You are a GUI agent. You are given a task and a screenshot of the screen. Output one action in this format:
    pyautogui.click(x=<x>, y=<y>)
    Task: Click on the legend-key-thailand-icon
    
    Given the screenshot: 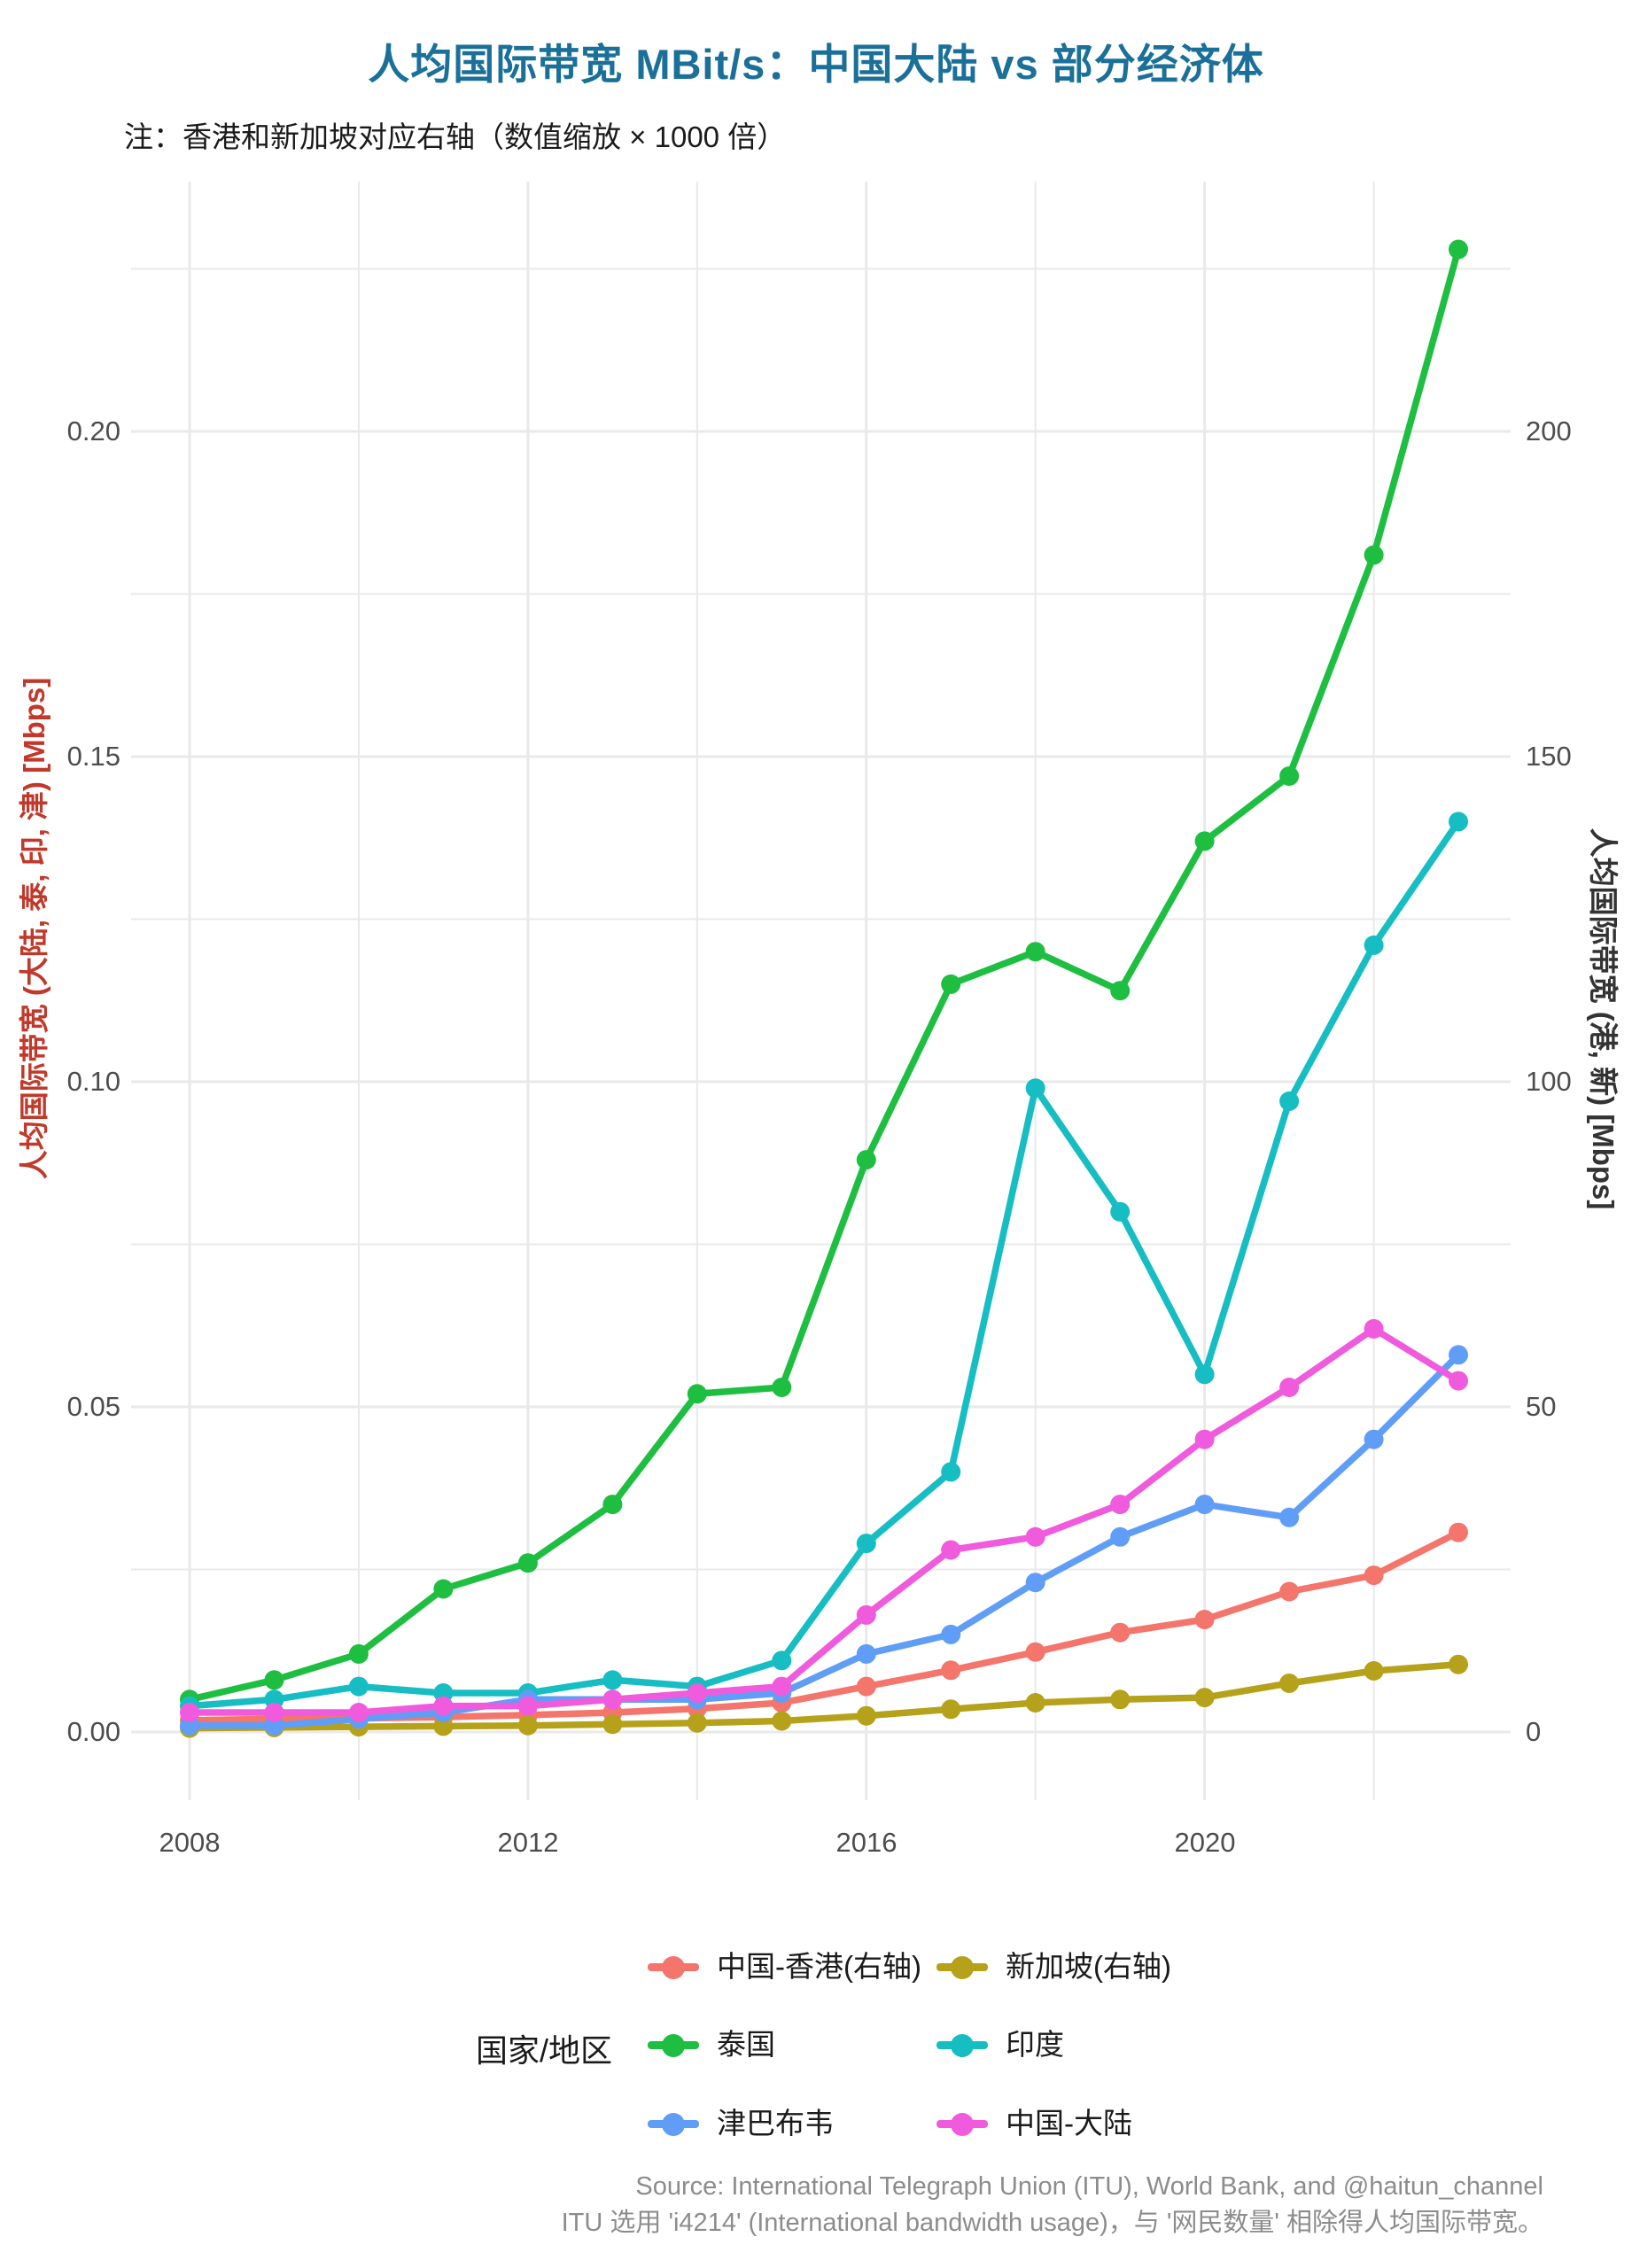 What is the action you would take?
    pyautogui.click(x=673, y=2045)
    